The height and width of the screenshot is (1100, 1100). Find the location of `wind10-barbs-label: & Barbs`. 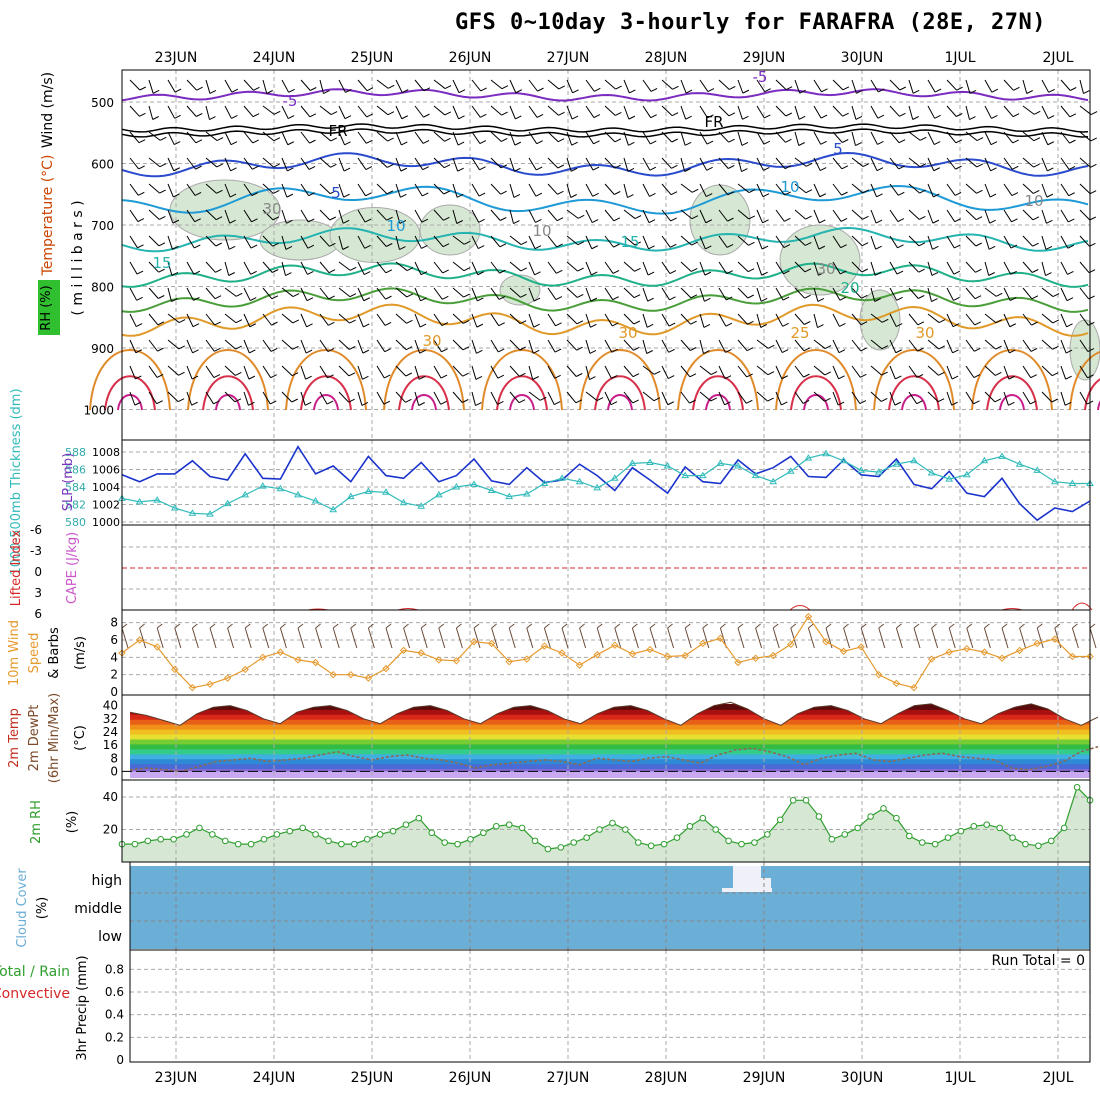

wind10-barbs-label: & Barbs is located at coordinates (54, 653).